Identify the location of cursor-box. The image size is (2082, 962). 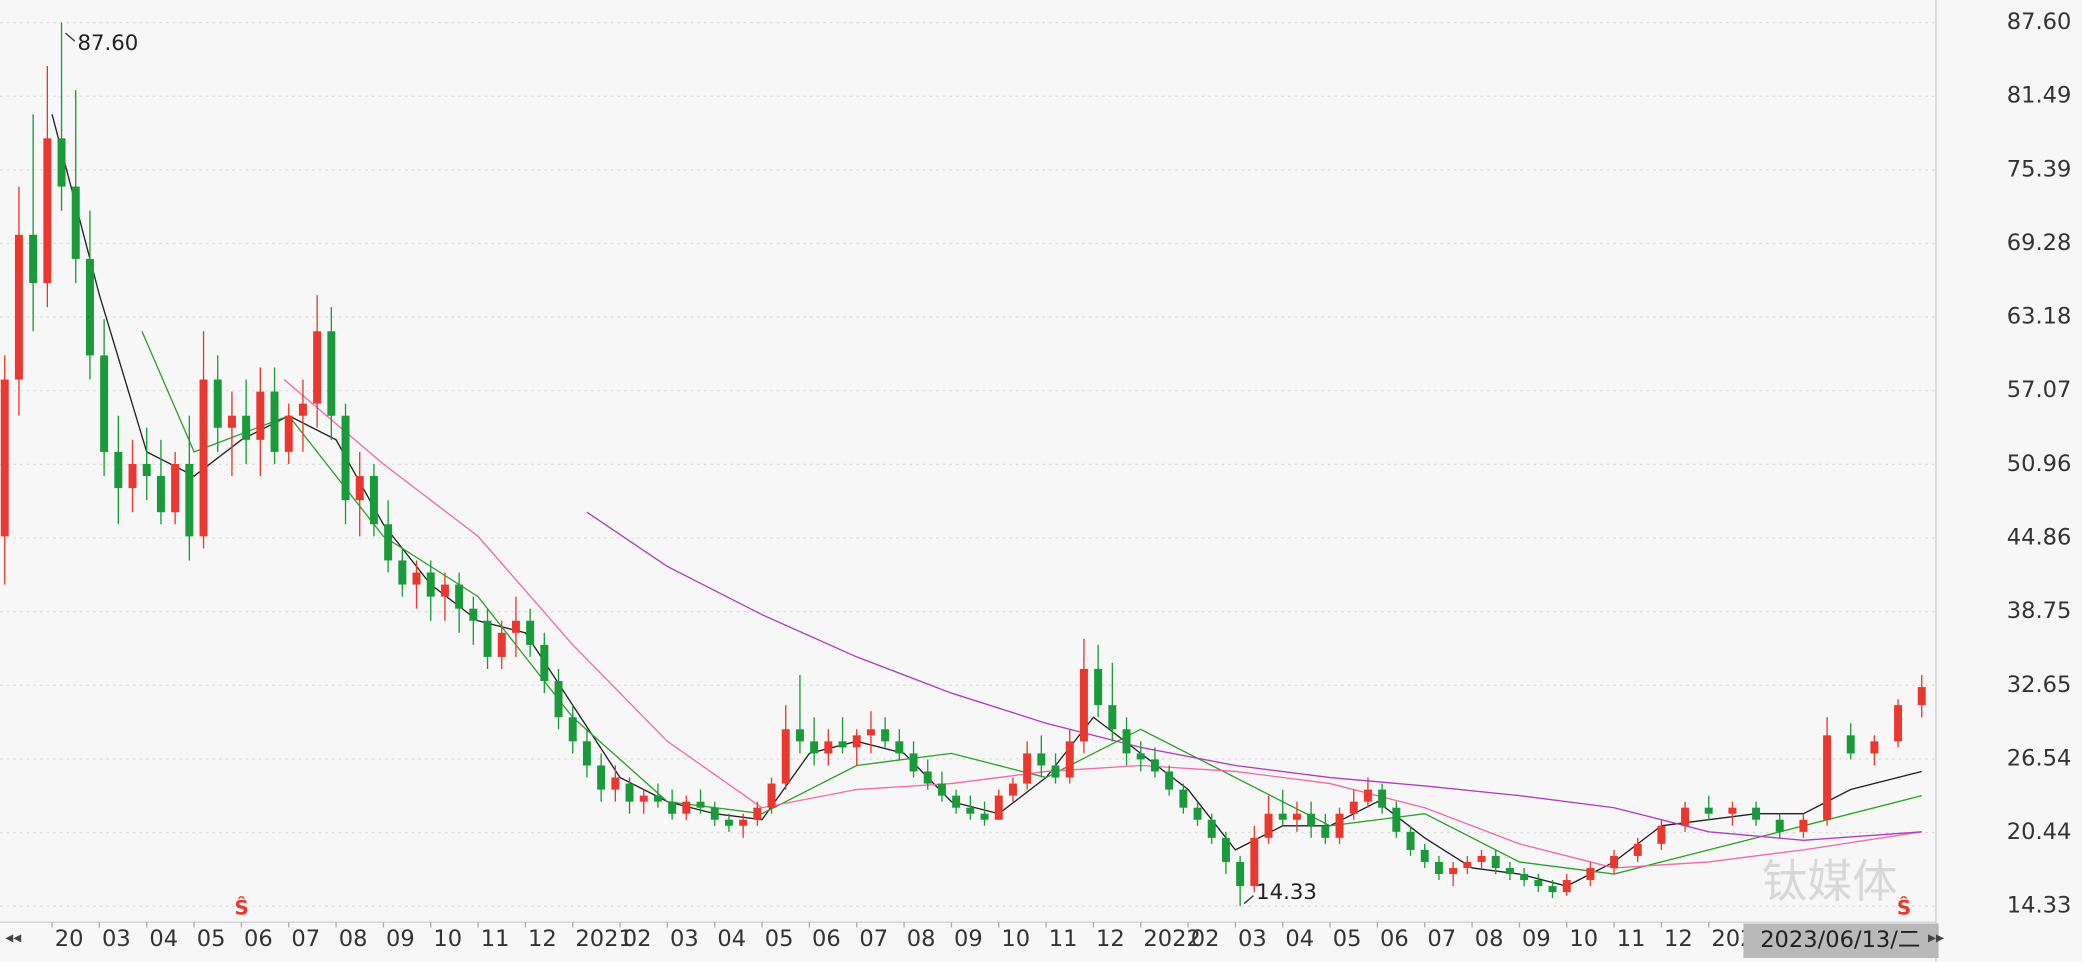
(1841, 941).